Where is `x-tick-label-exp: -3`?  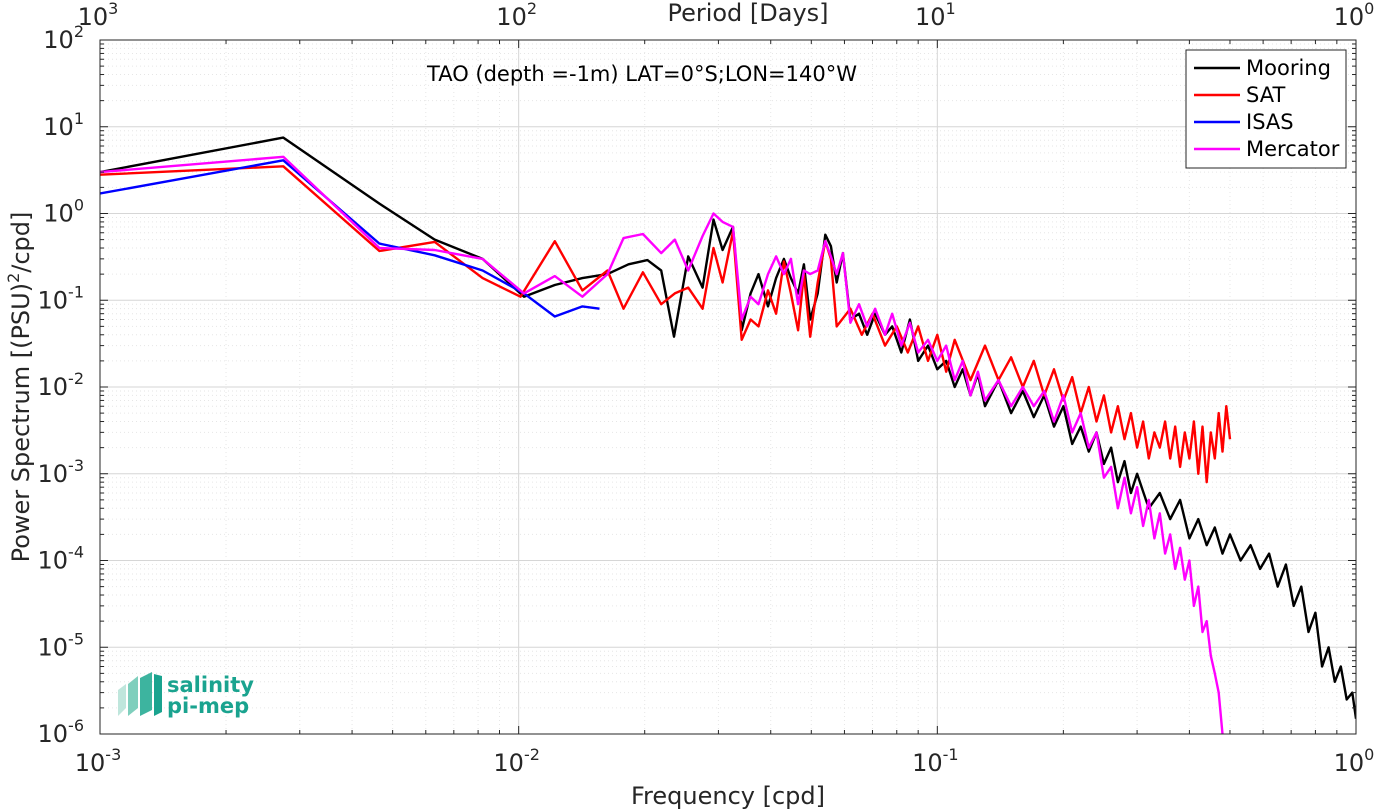
x-tick-label-exp: -3 is located at coordinates (113, 754).